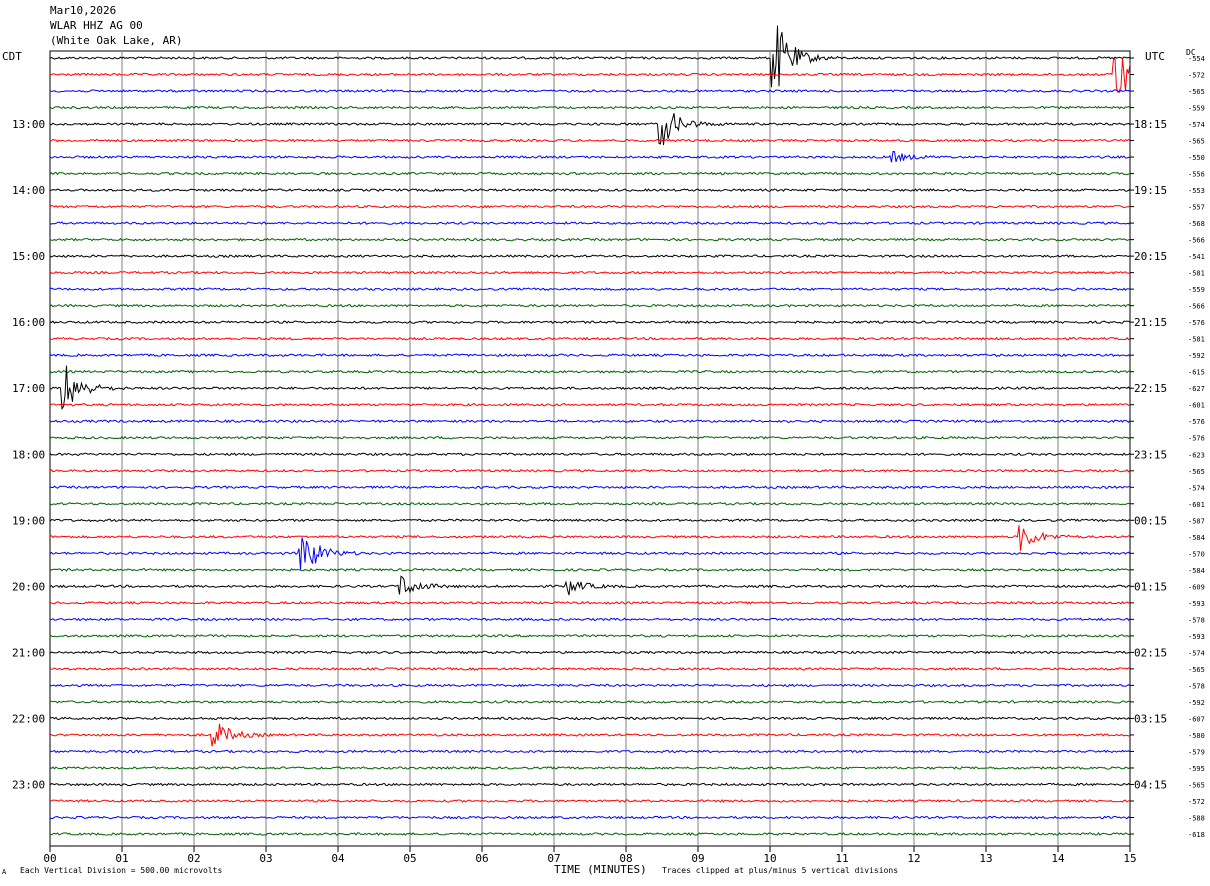 The width and height of the screenshot is (1210, 886). What do you see at coordinates (1196, 158) in the screenshot?
I see `dc-value: -550` at bounding box center [1196, 158].